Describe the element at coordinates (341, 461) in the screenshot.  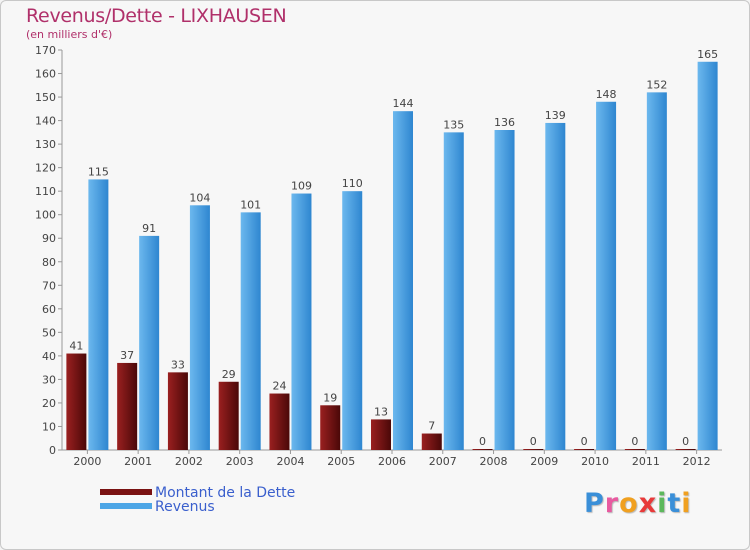
I see `x-tick-label: 2005` at that location.